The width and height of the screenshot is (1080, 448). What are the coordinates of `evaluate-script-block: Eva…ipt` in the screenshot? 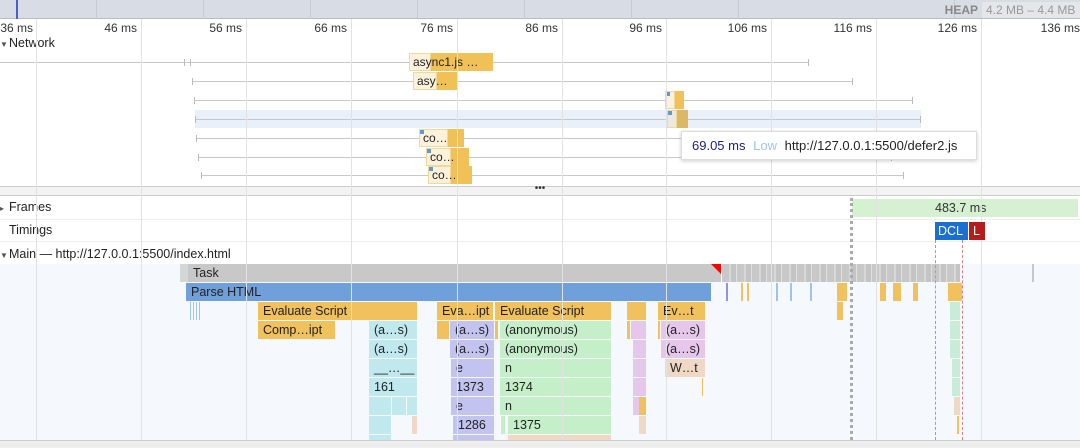 It's located at (465, 311).